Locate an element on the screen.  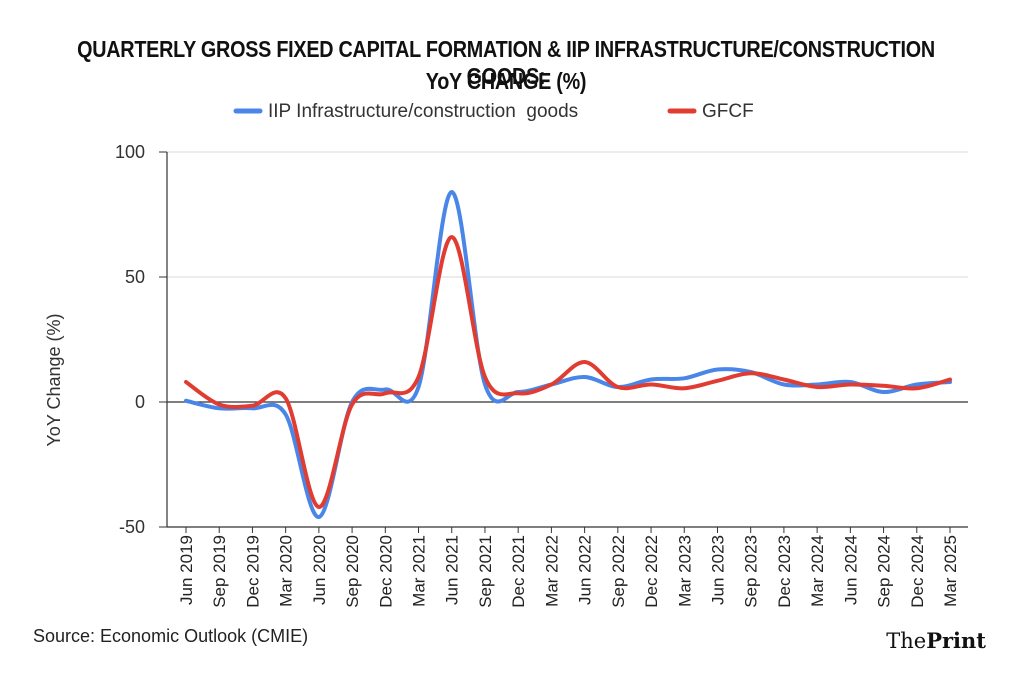
x-tick-label: Dec 2020 is located at coordinates (385, 571).